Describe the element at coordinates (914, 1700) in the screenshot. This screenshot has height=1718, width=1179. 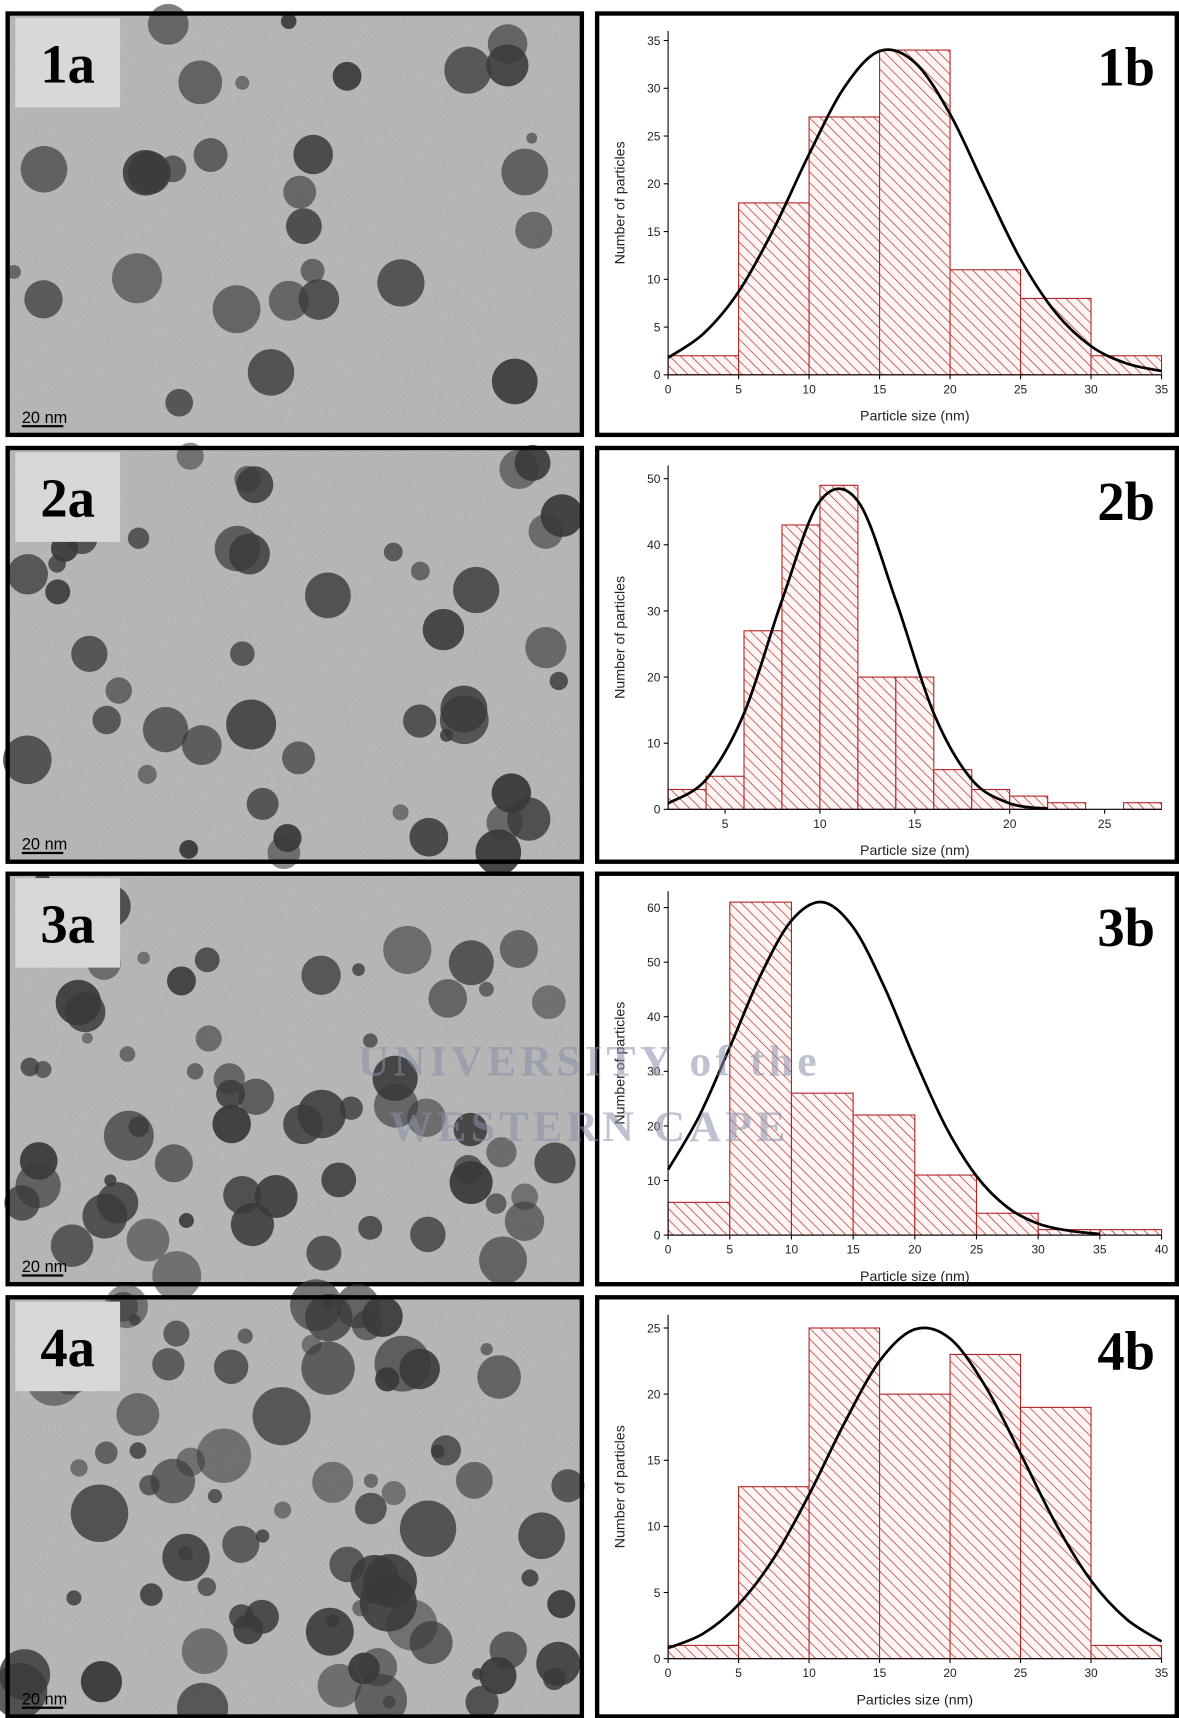
I see `x-axis-label: Particles size (nm)` at that location.